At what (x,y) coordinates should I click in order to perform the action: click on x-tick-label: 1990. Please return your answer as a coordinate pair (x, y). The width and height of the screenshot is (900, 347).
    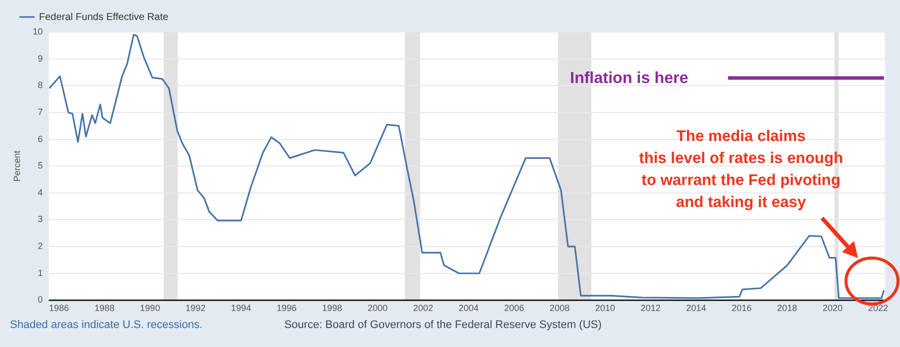
    Looking at the image, I should click on (150, 308).